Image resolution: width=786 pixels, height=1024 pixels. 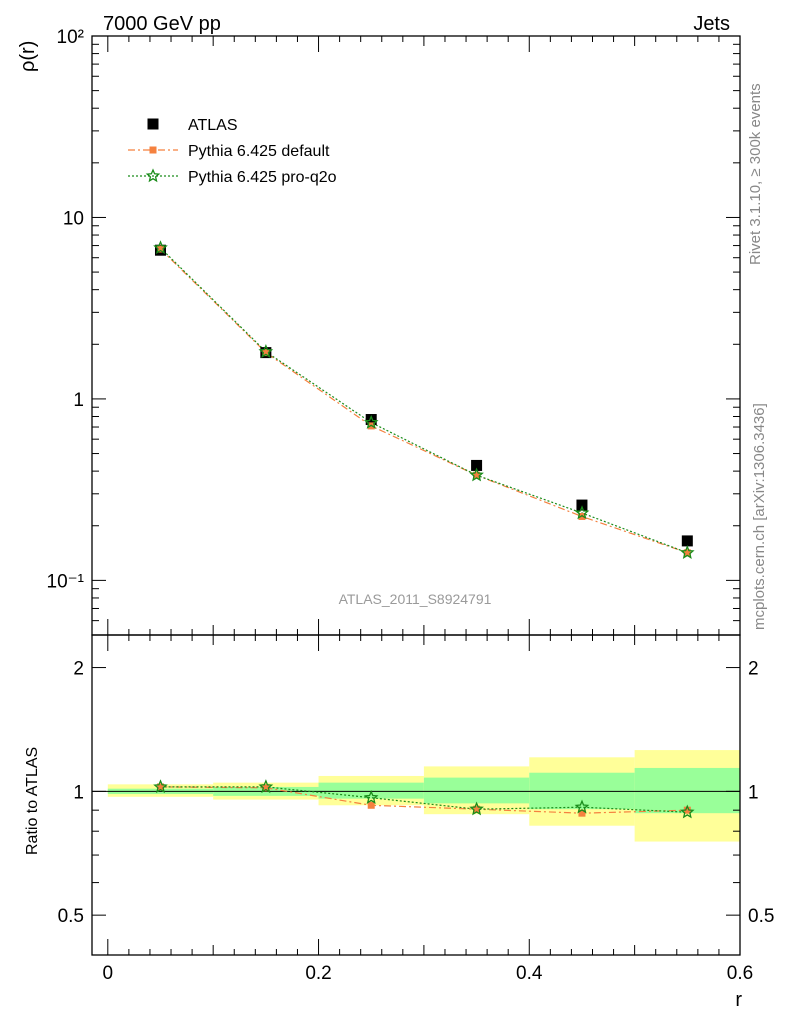 What do you see at coordinates (759, 516) in the screenshot?
I see `mcplots-label: mcplots.cern.ch [arXiv:1306.3436]` at bounding box center [759, 516].